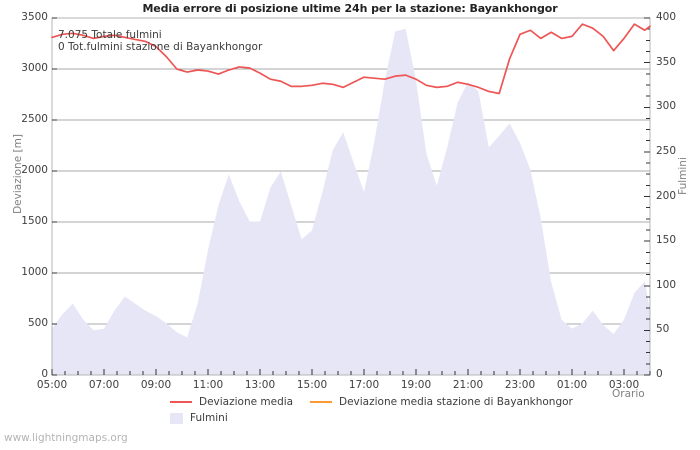 The image size is (700, 450). What do you see at coordinates (683, 176) in the screenshot?
I see `y-axis-right-label: Fulmini` at bounding box center [683, 176].